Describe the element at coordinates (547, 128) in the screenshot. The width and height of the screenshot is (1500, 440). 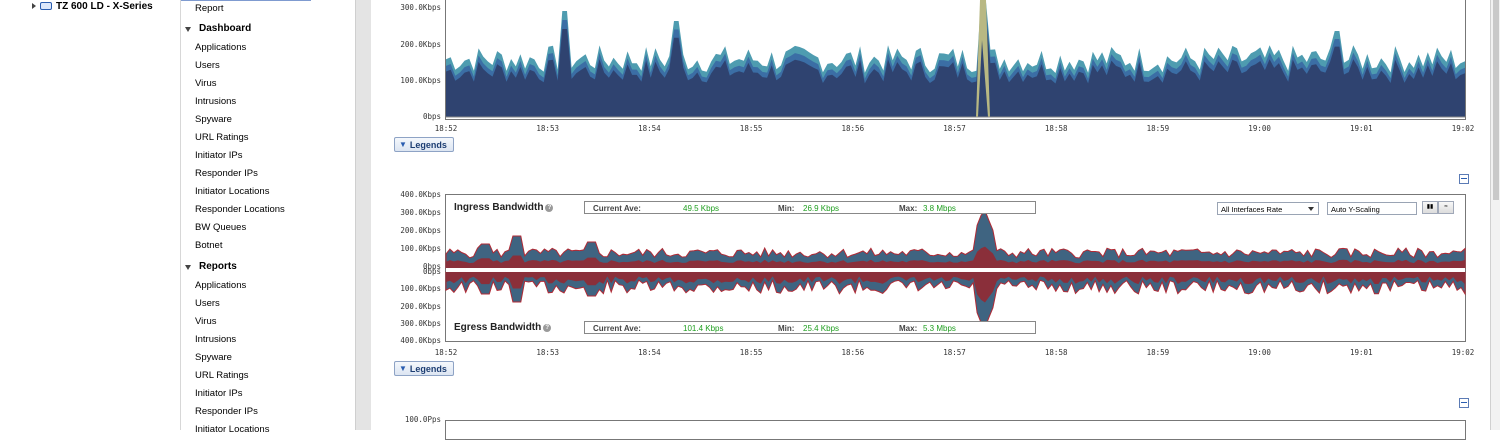
I see `x-axis-label: 18:53` at that location.